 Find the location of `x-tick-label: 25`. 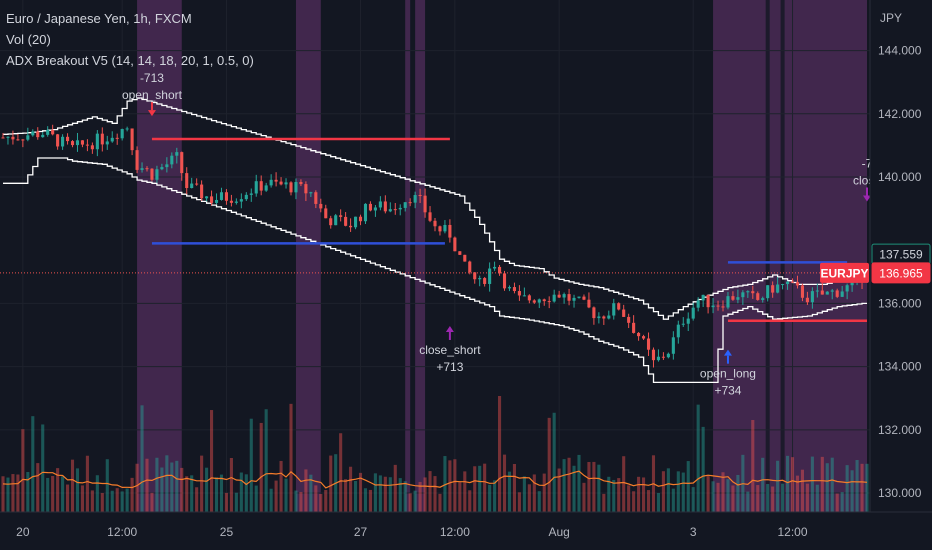

x-tick-label: 25 is located at coordinates (227, 532).